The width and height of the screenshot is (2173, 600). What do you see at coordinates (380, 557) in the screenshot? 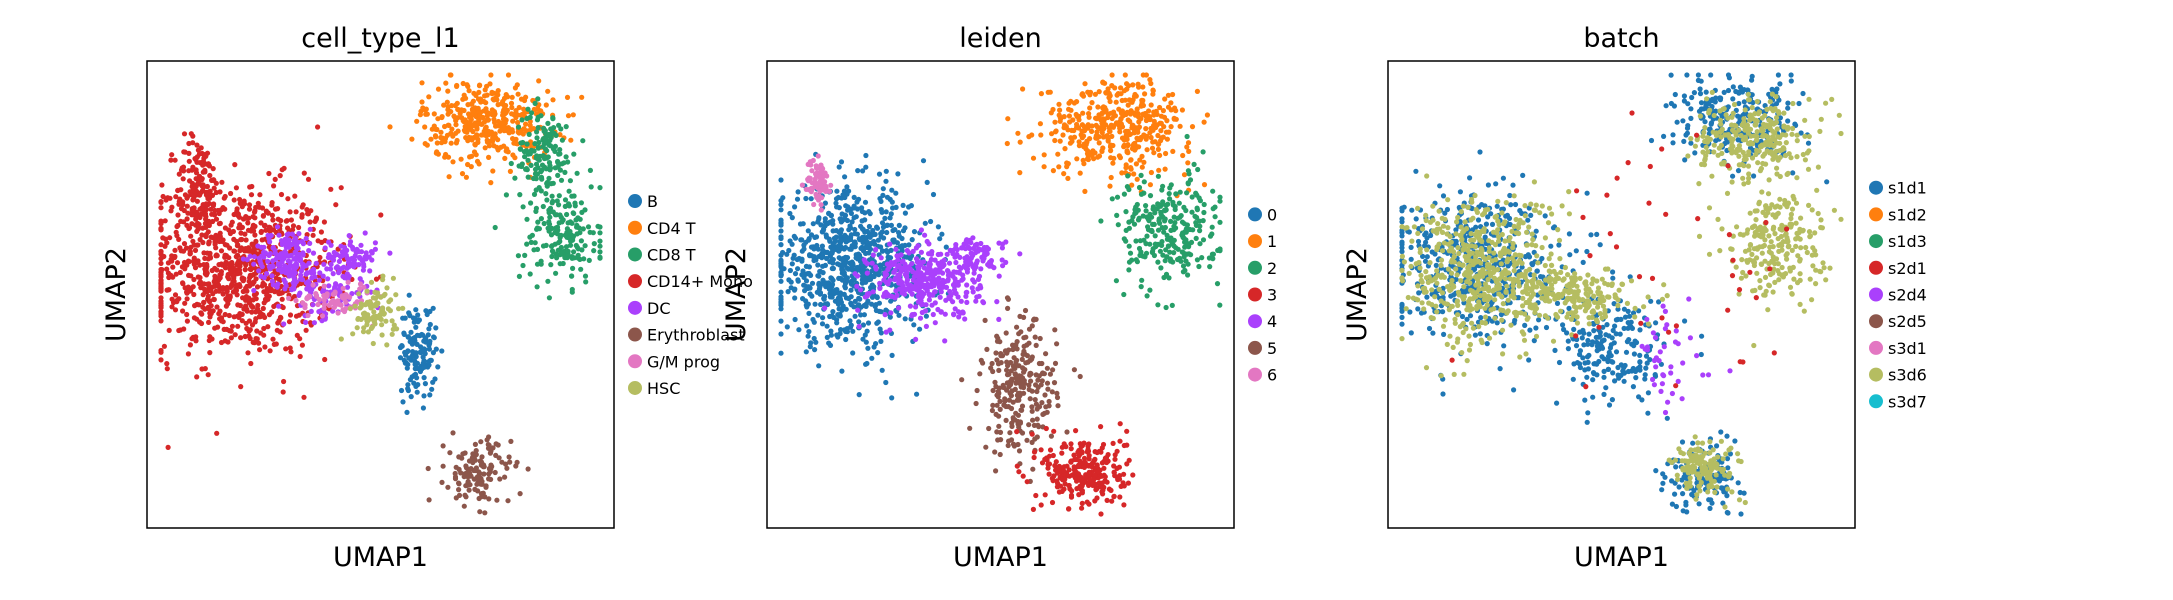
I see `x-axis-label: UMAP1` at bounding box center [380, 557].